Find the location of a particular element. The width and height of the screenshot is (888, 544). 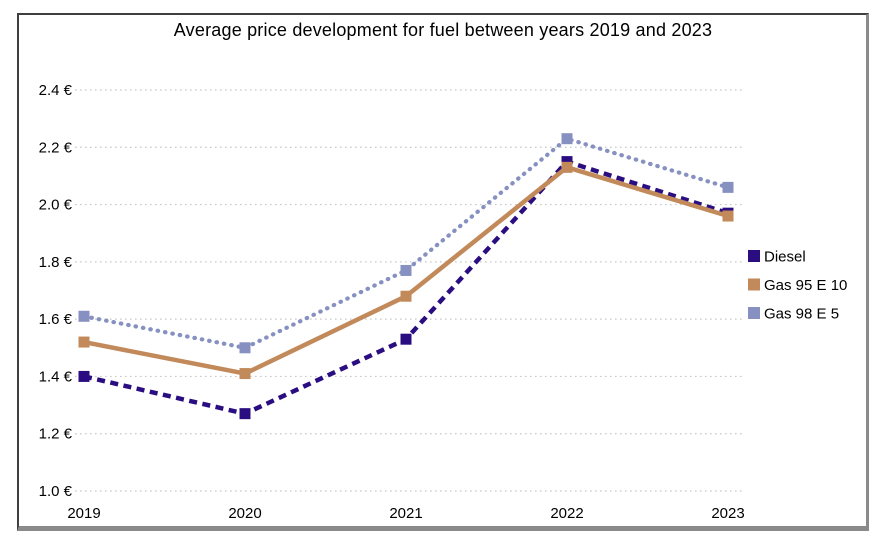

legend-item-label: Gas 98 E 5 is located at coordinates (801, 314).